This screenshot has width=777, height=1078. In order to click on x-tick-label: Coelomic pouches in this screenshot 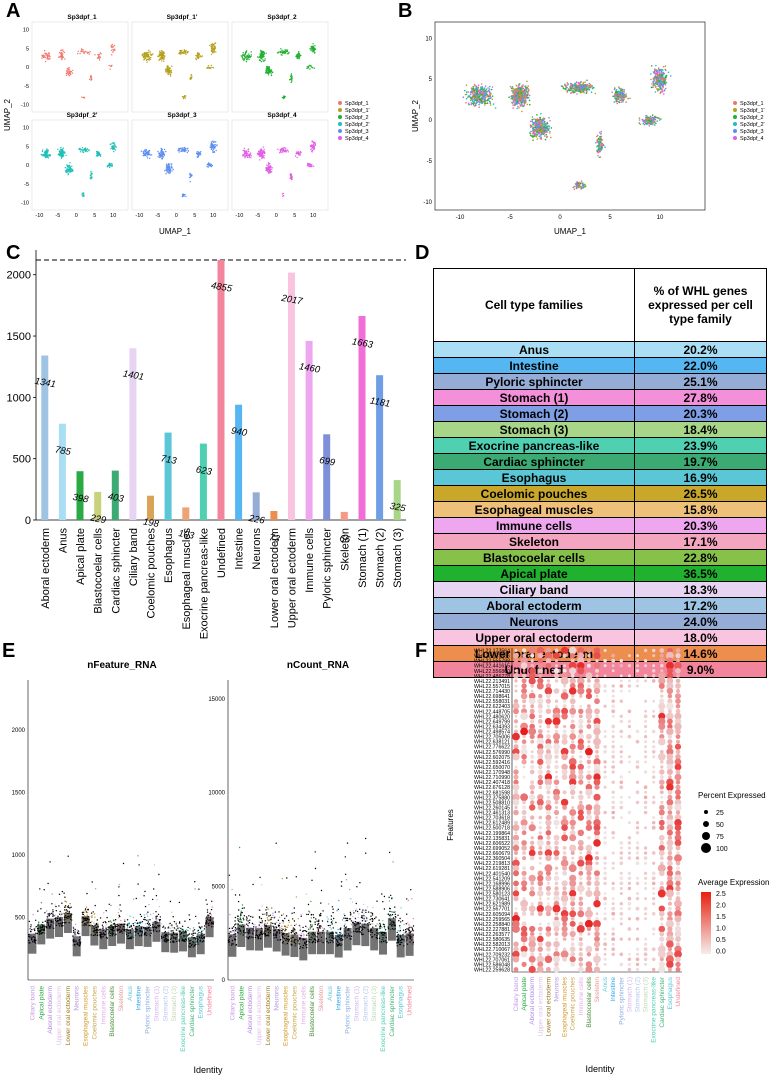, I will do `click(152, 573)`.